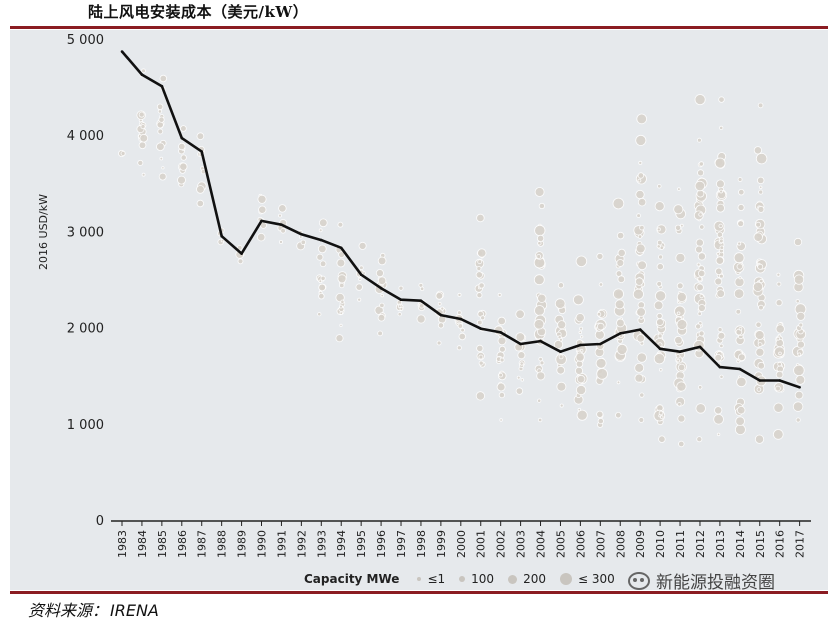 The width and height of the screenshot is (835, 625). Describe the element at coordinates (720, 544) in the screenshot. I see `x-tick-label: 2013` at that location.